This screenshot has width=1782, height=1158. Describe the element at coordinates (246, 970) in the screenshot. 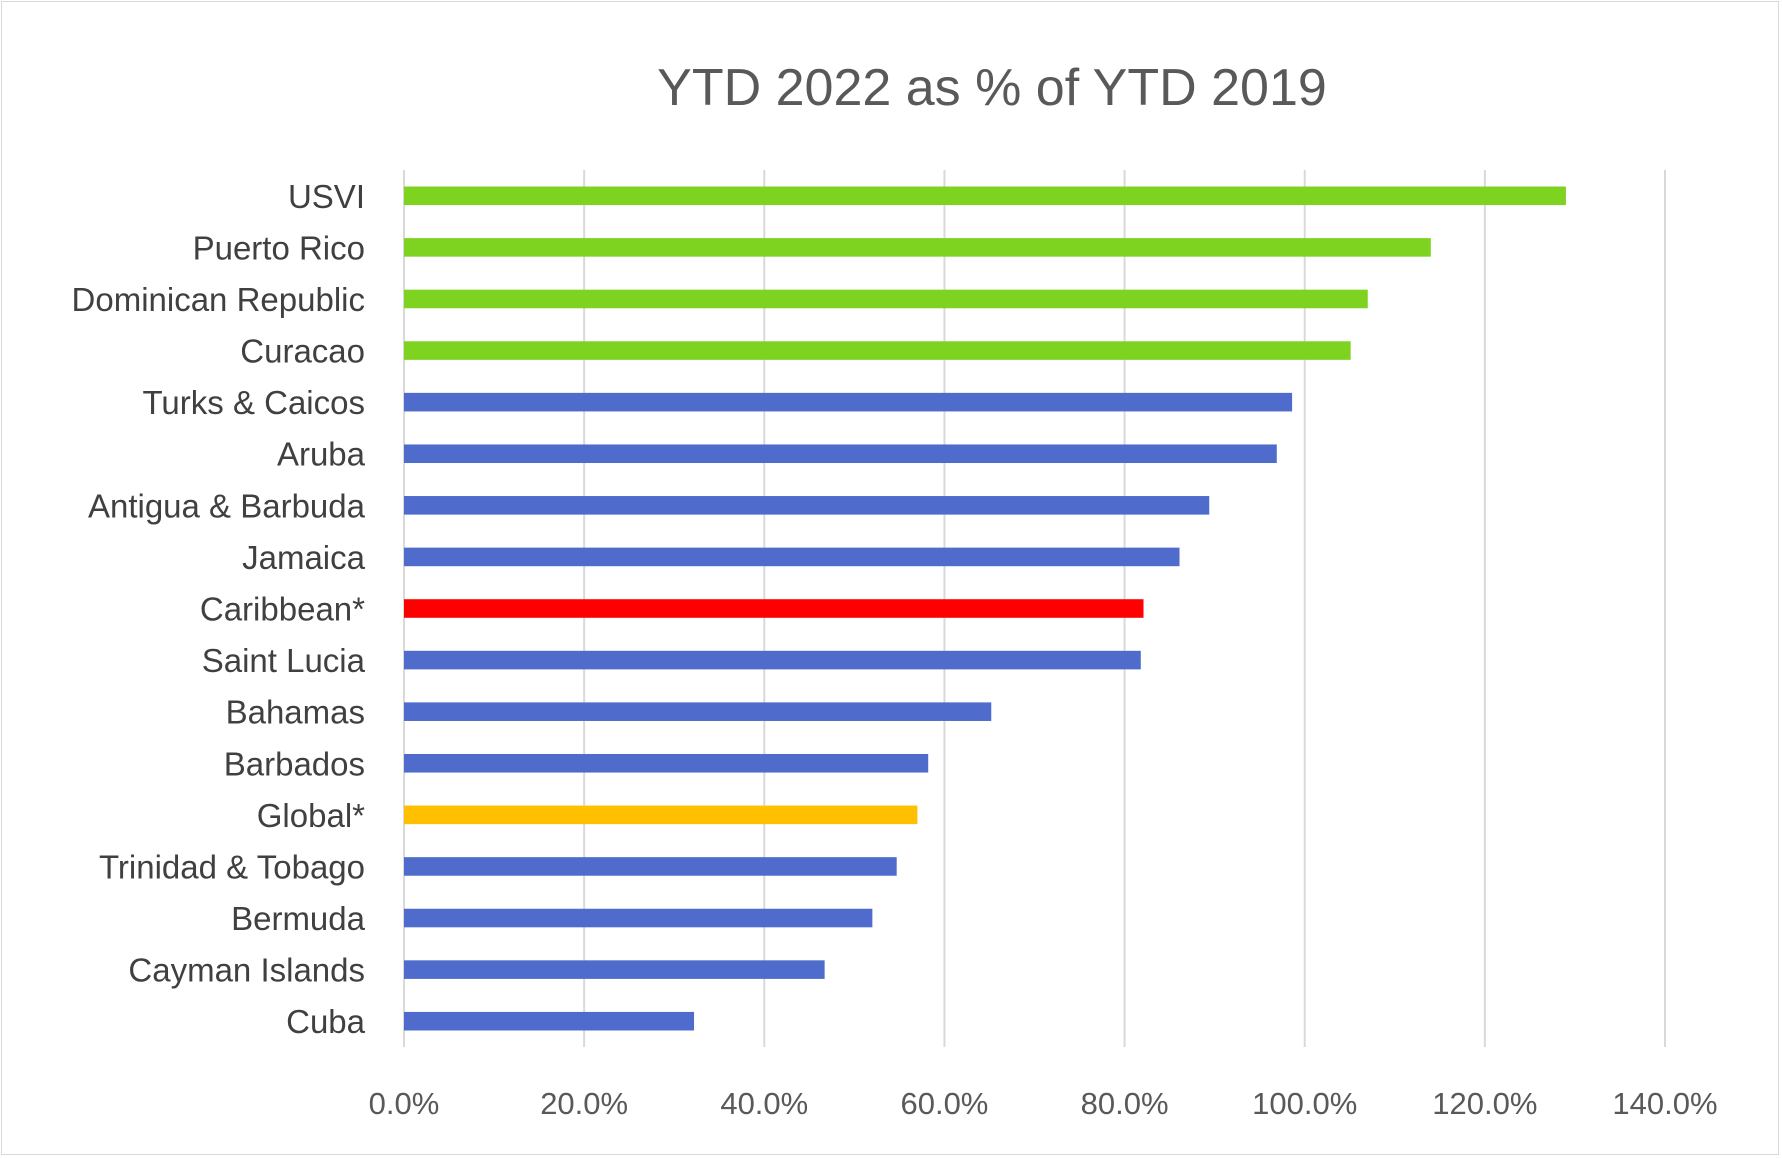

I see `category-label: Cayman Islands` at that location.